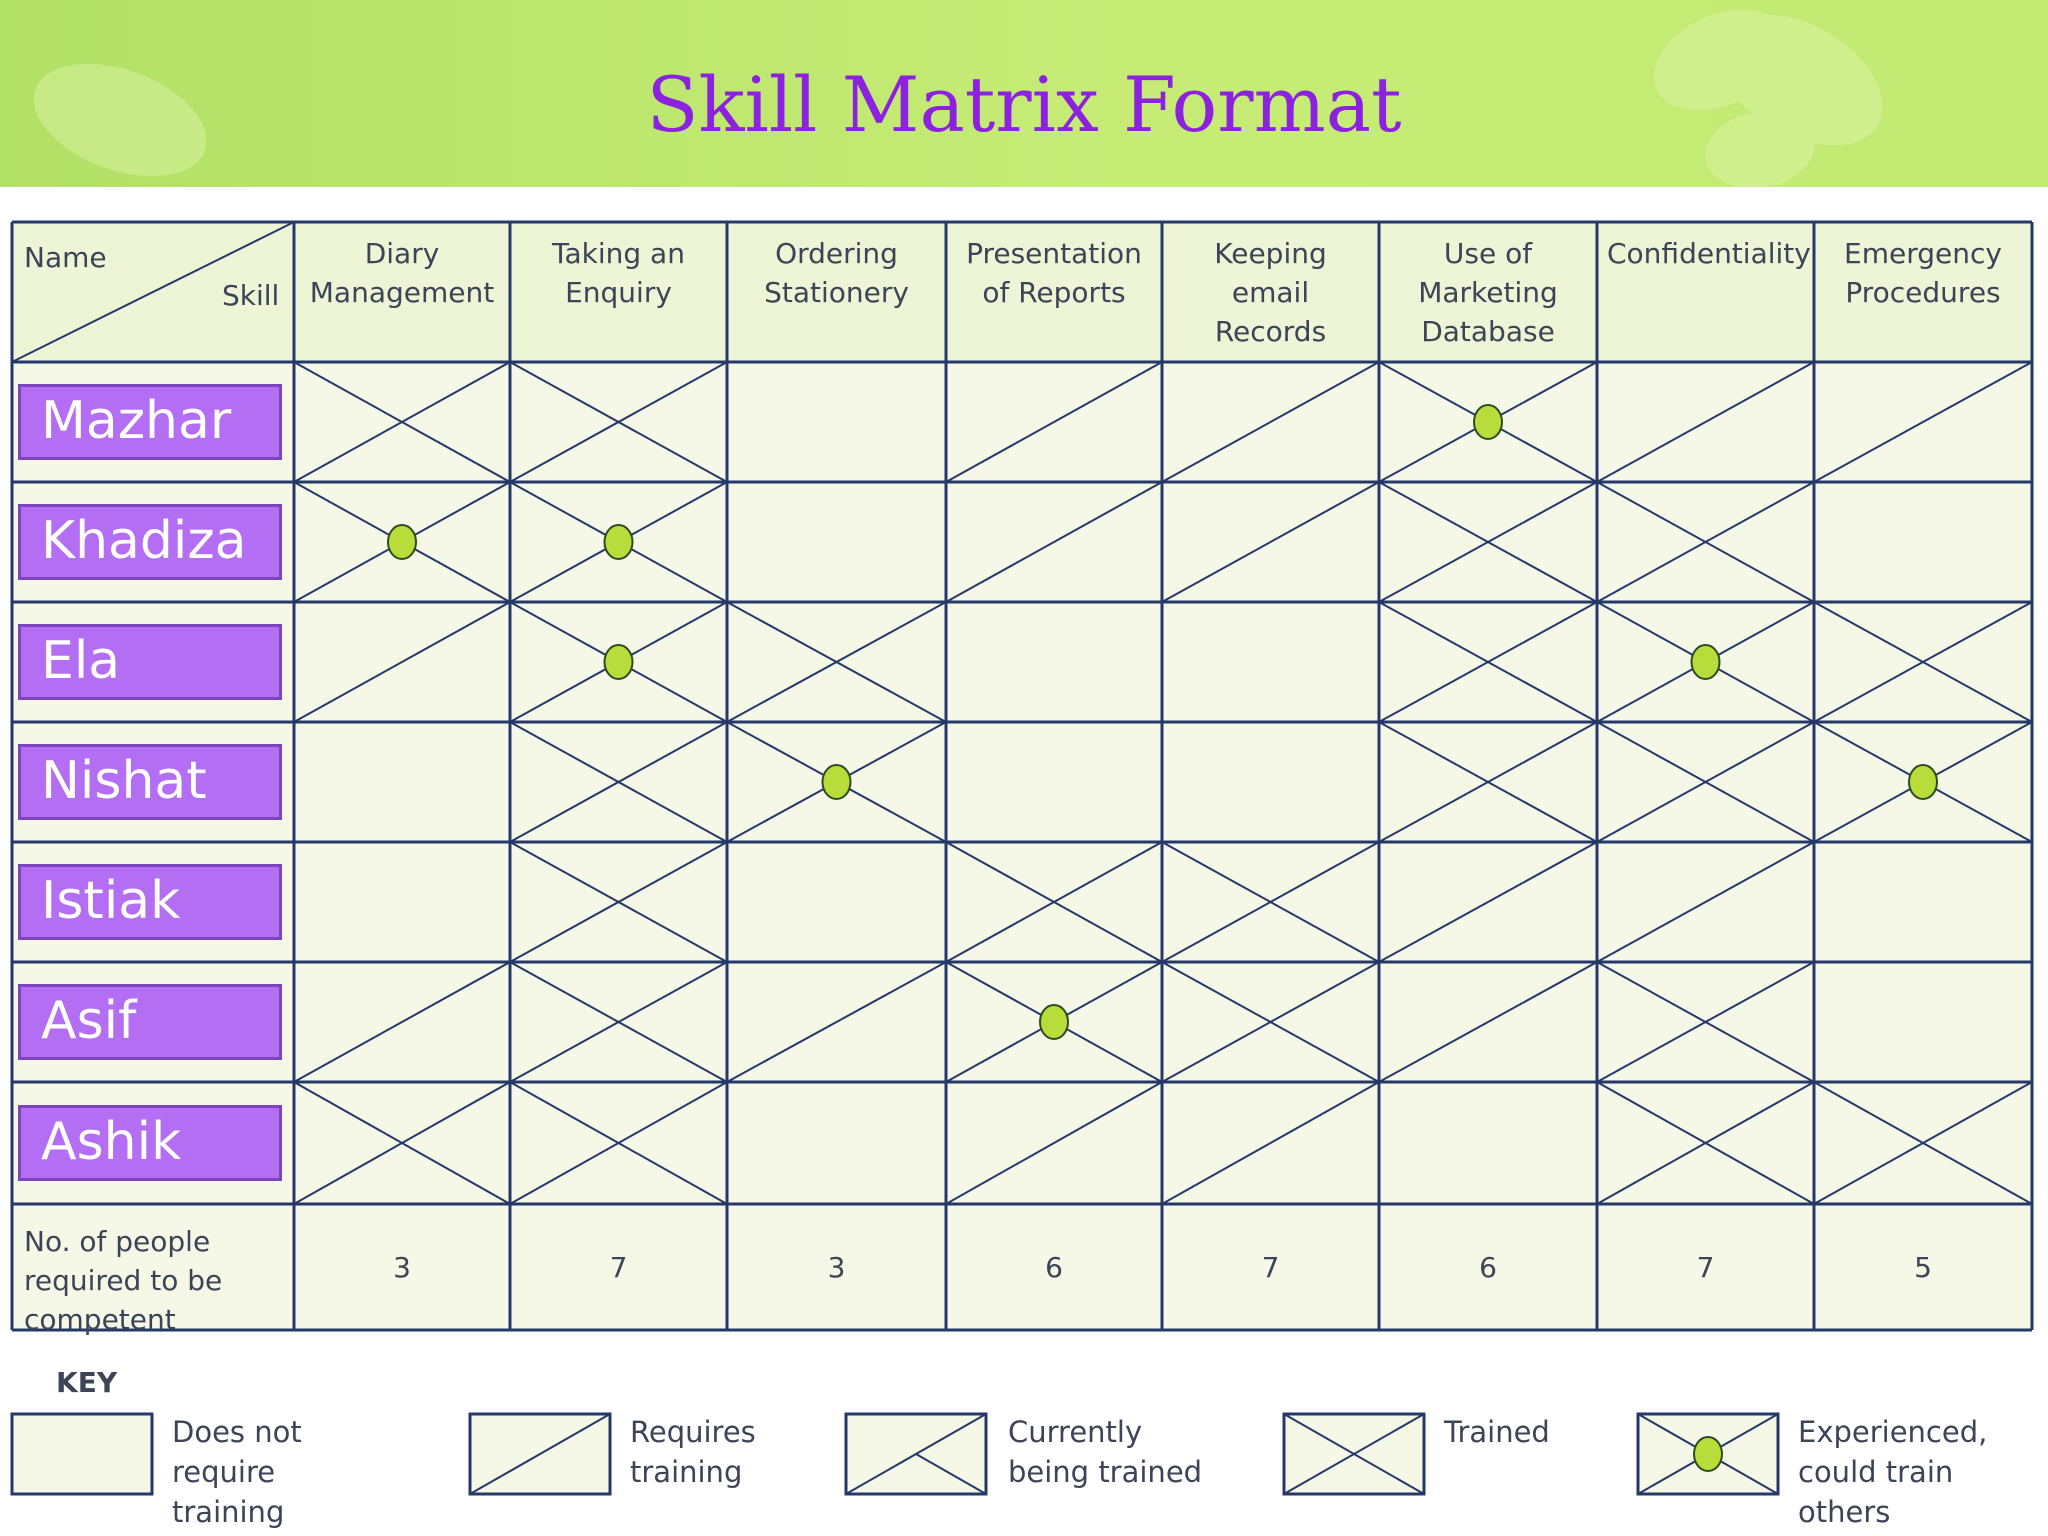 This screenshot has height=1536, width=2048. Describe the element at coordinates (1270, 1143) in the screenshot. I see `cell-6-4-requires-line` at that location.